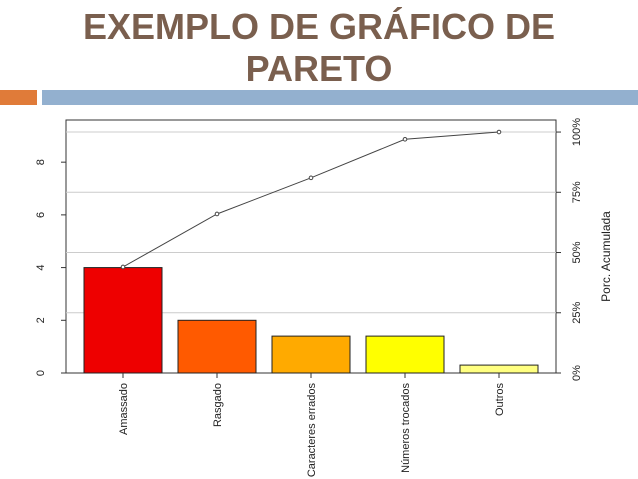 This screenshot has width=638, height=479. What do you see at coordinates (41, 268) in the screenshot?
I see `y-tick-label: 4` at bounding box center [41, 268].